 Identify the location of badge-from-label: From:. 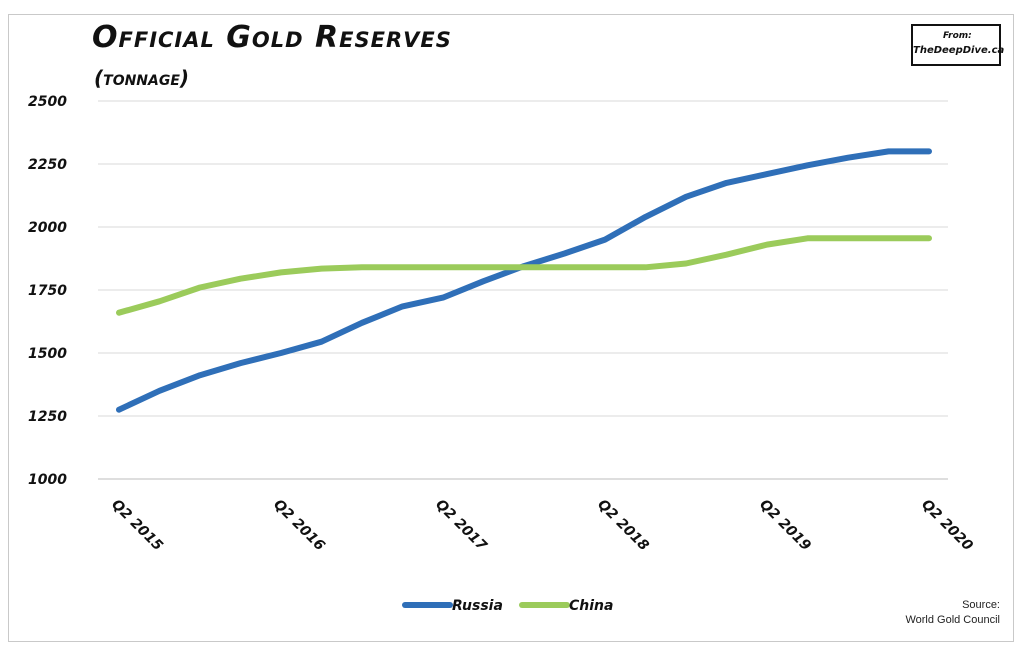
(957, 36).